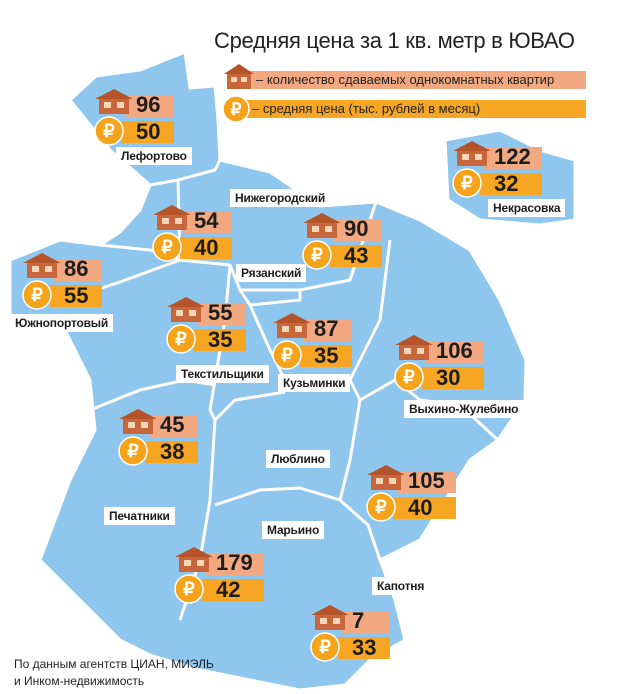 The width and height of the screenshot is (620, 694). I want to click on source-line-2: и Инком-недвижимость, so click(79, 681).